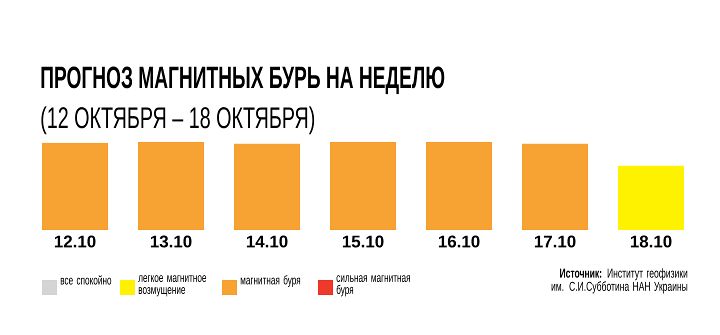  Describe the element at coordinates (171, 242) in the screenshot. I see `x-tick-label: 13.10` at that location.